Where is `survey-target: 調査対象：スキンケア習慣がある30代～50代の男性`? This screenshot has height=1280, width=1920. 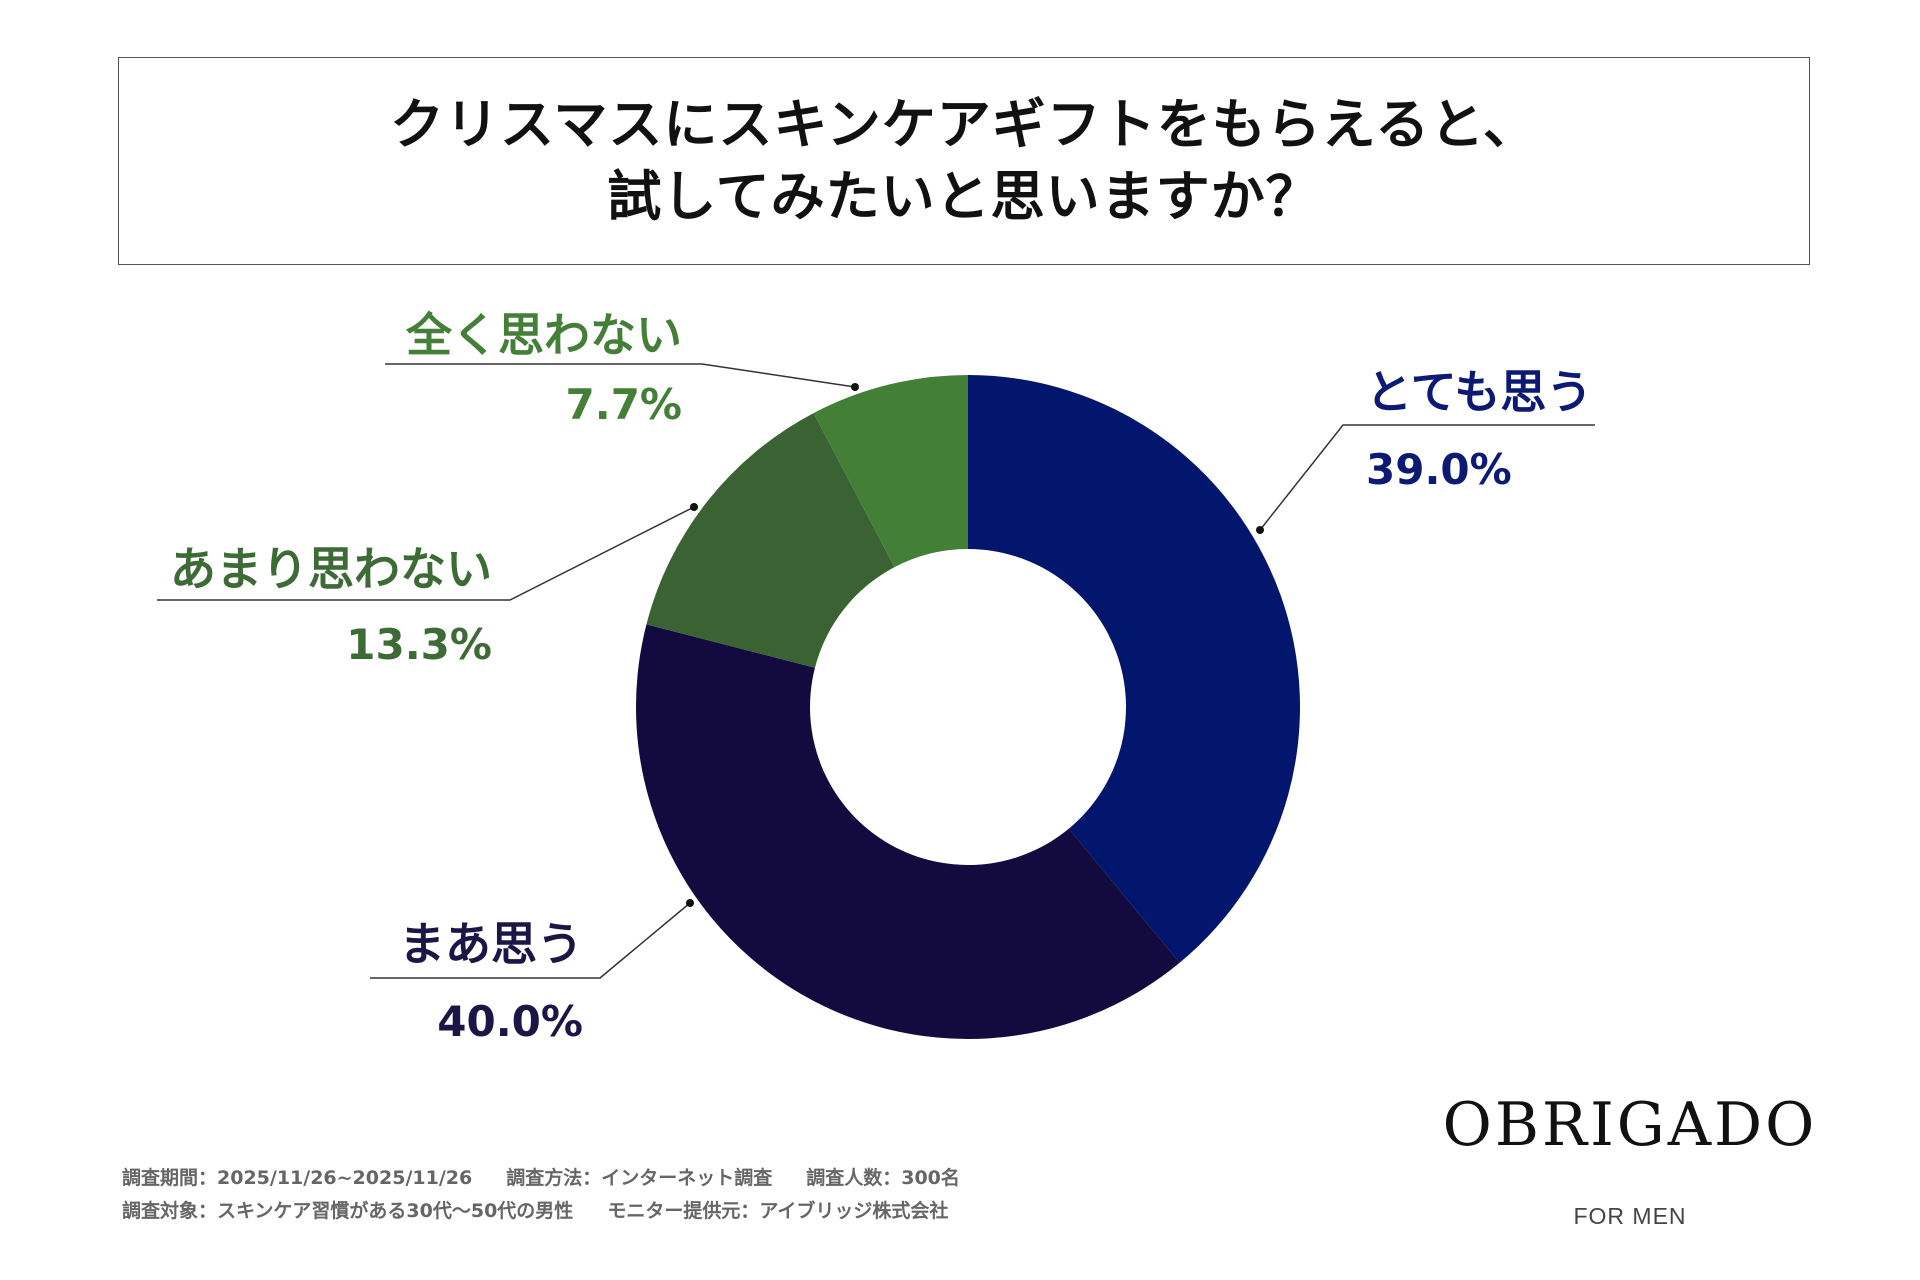 survey-target: 調査対象：スキンケア習慣がある30代～50代の男性 is located at coordinates (348, 1211).